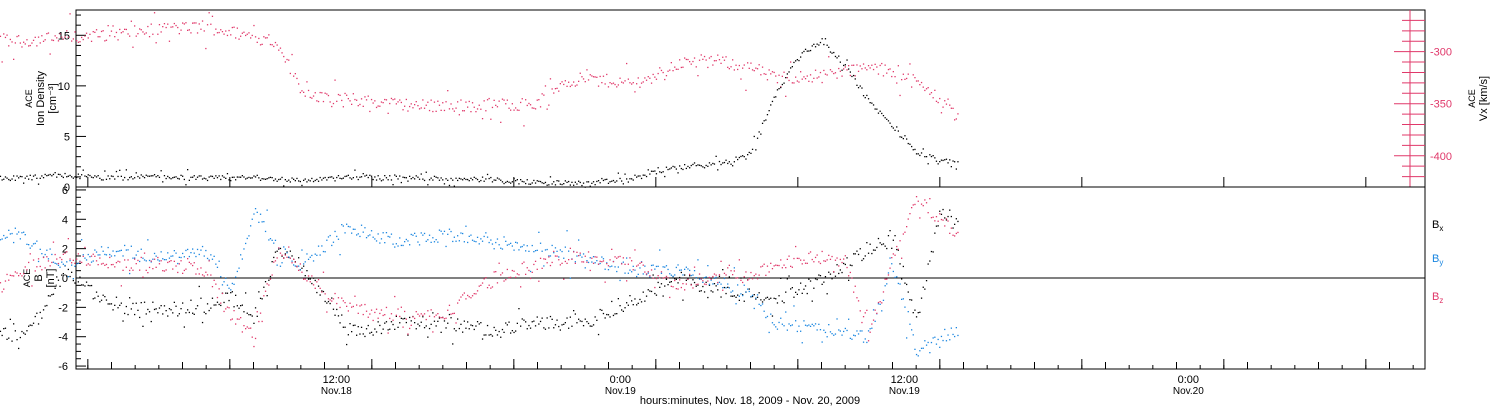 The height and width of the screenshot is (410, 1500). What do you see at coordinates (65, 220) in the screenshot?
I see `b-tick-label: 4` at bounding box center [65, 220].